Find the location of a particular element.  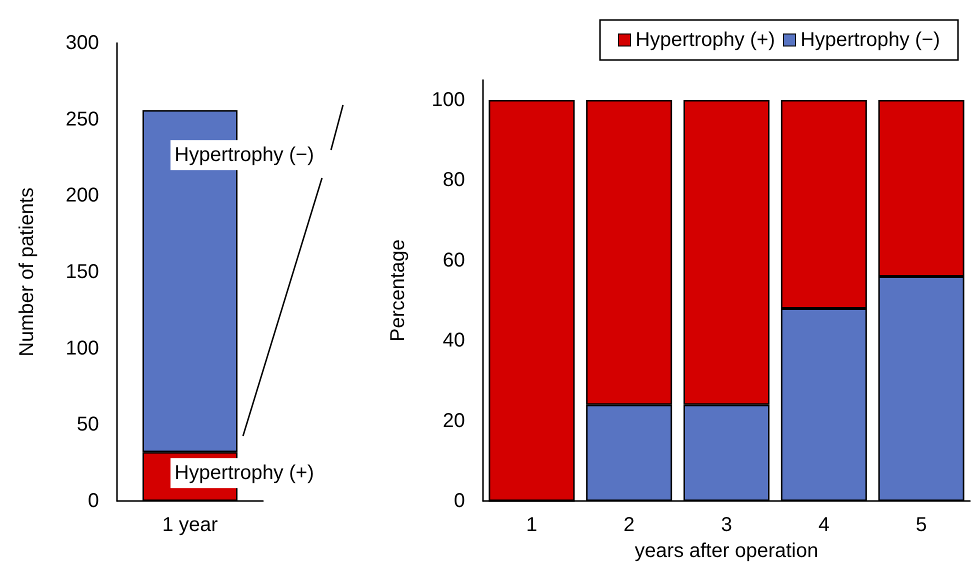

y-tick-label: 250 is located at coordinates (82, 119).